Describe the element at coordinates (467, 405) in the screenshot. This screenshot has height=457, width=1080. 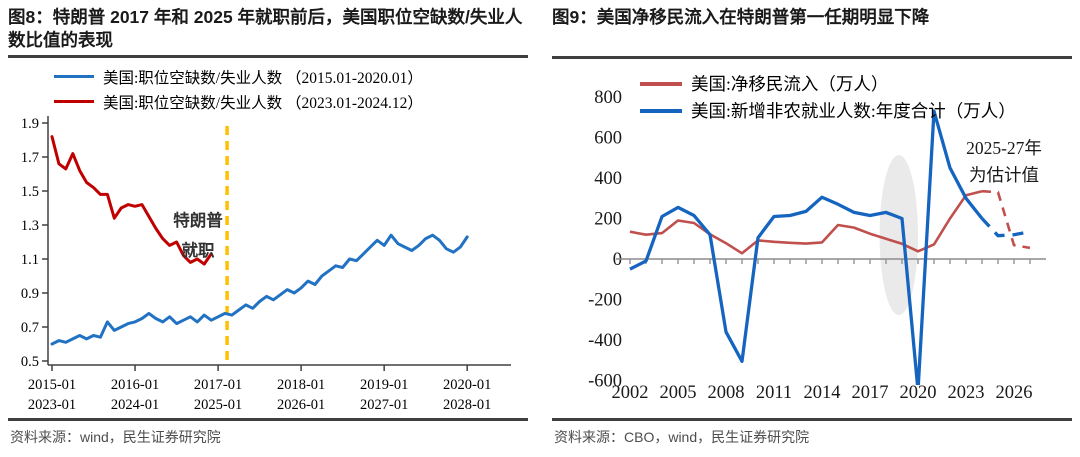
I see `x-tick-label-red: 2028-01` at that location.